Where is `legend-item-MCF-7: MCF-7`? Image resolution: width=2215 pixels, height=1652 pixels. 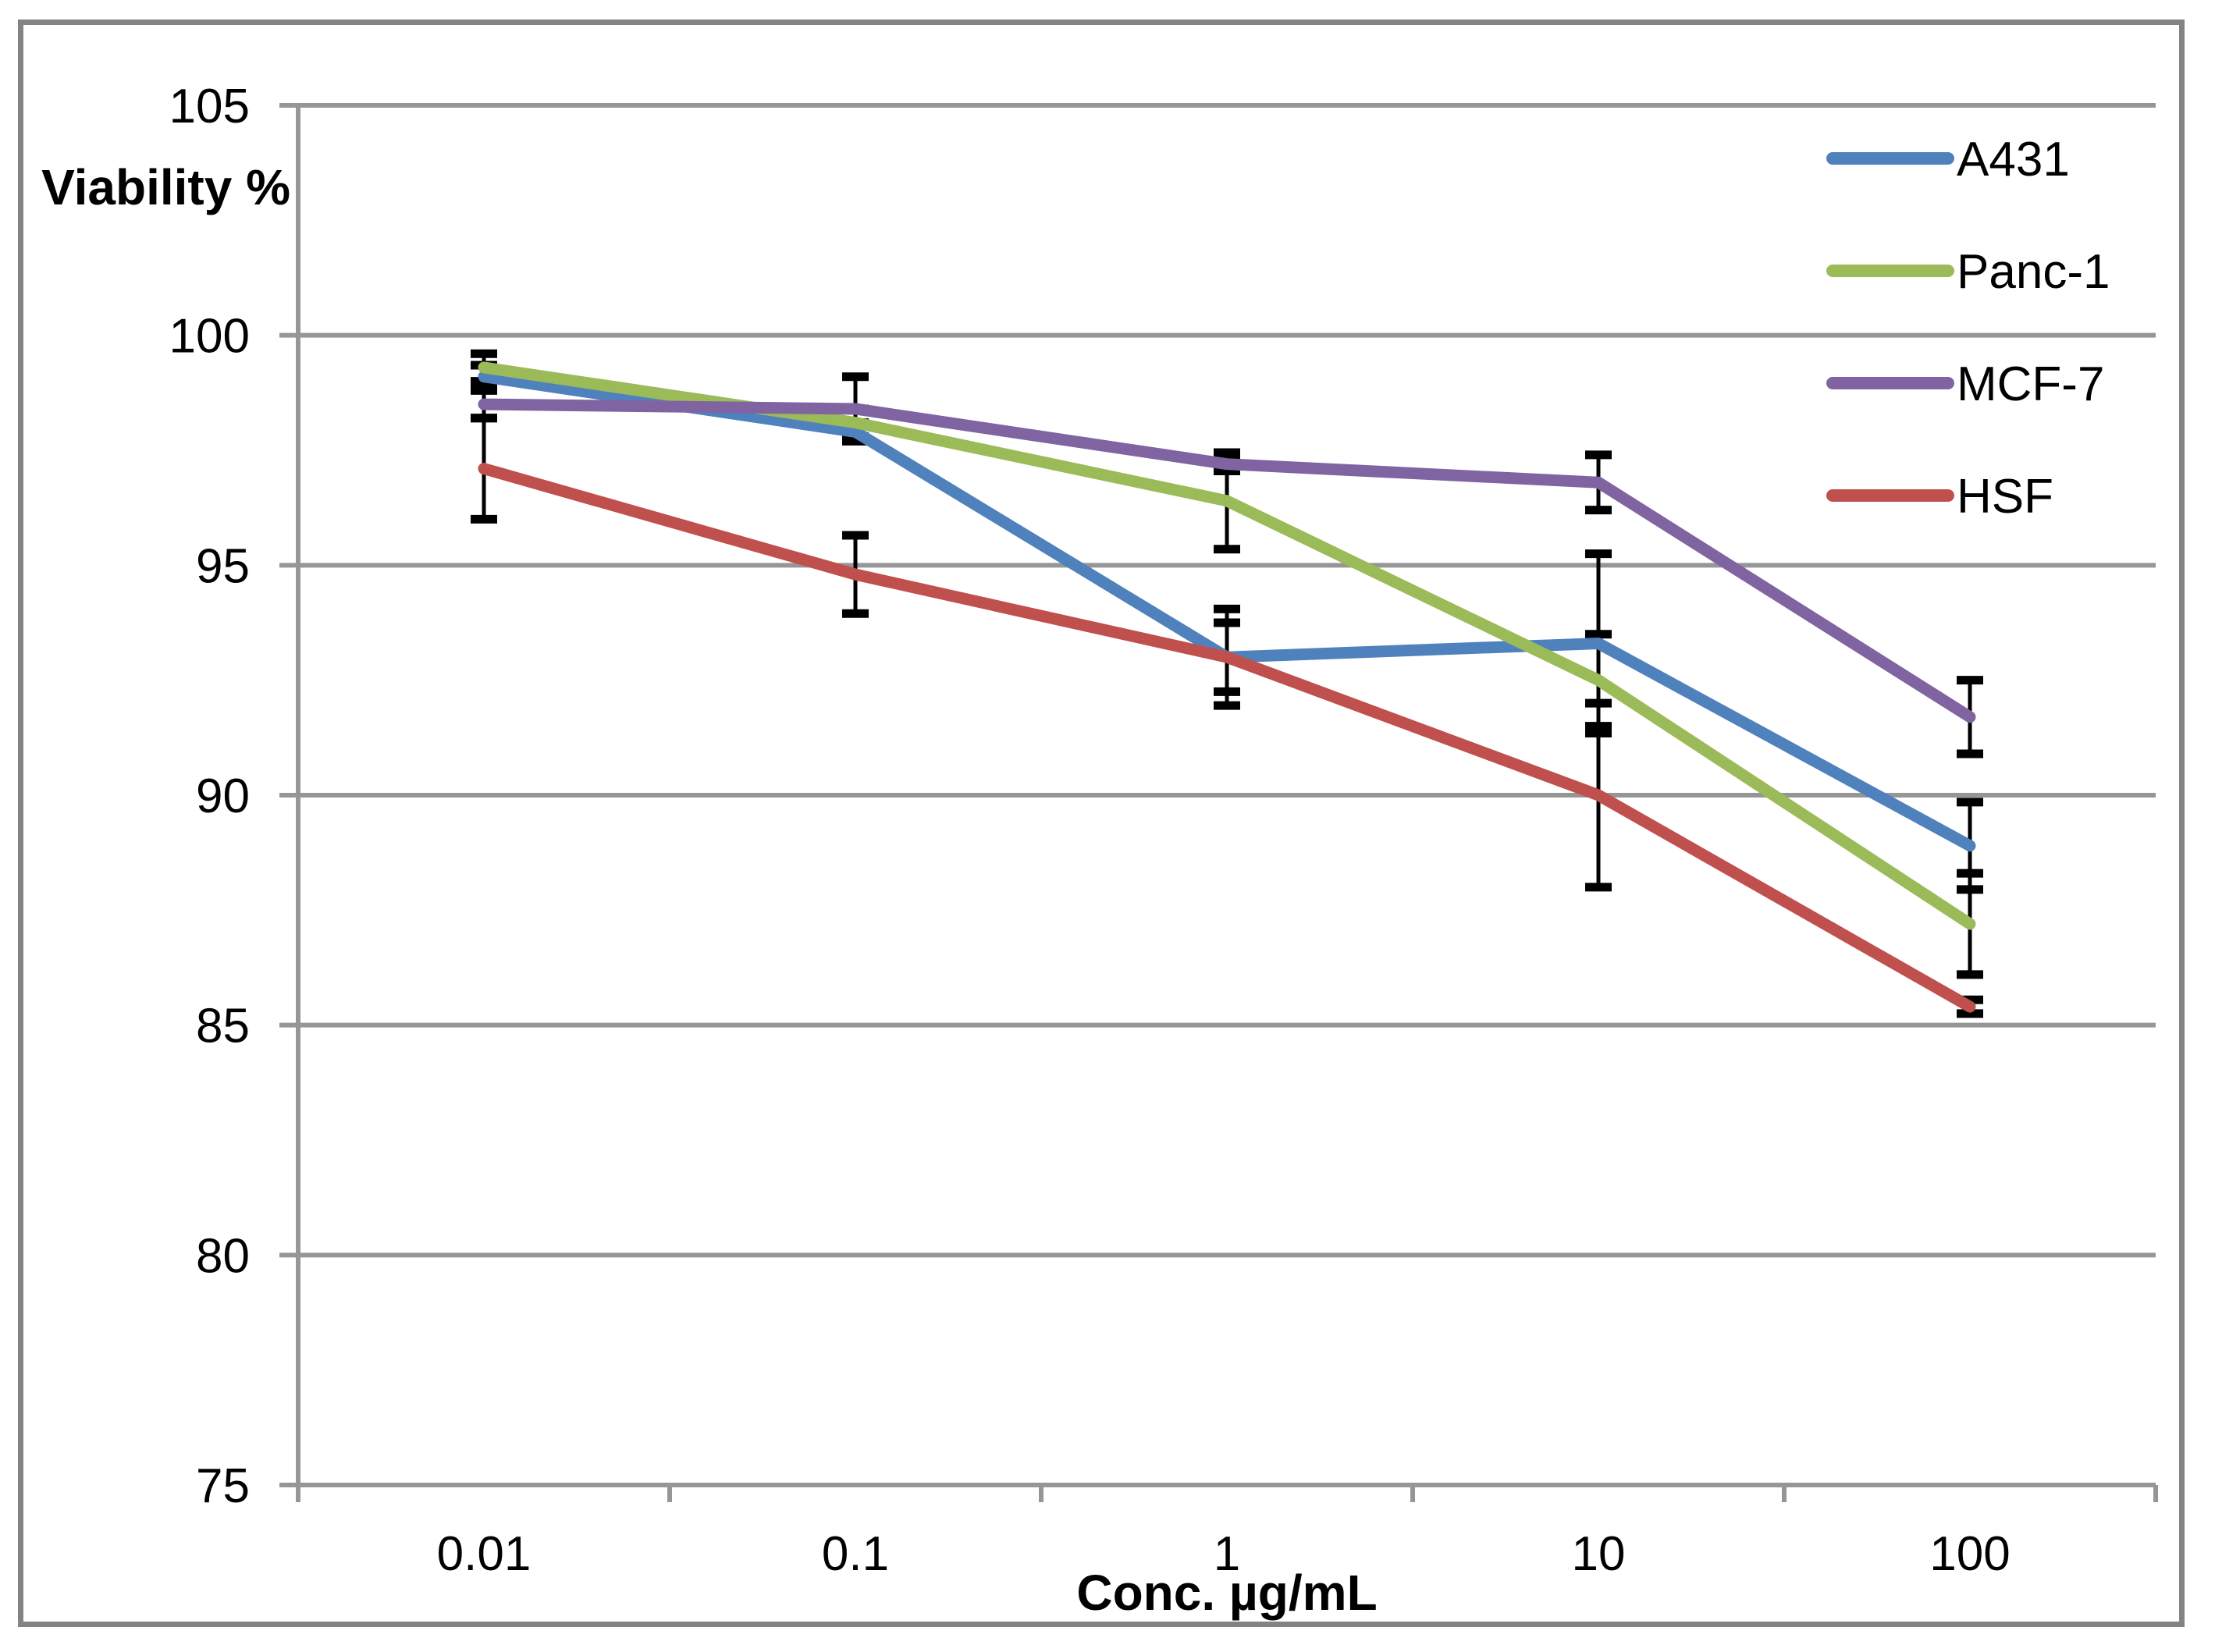 legend-item-MCF-7: MCF-7 is located at coordinates (1965, 384).